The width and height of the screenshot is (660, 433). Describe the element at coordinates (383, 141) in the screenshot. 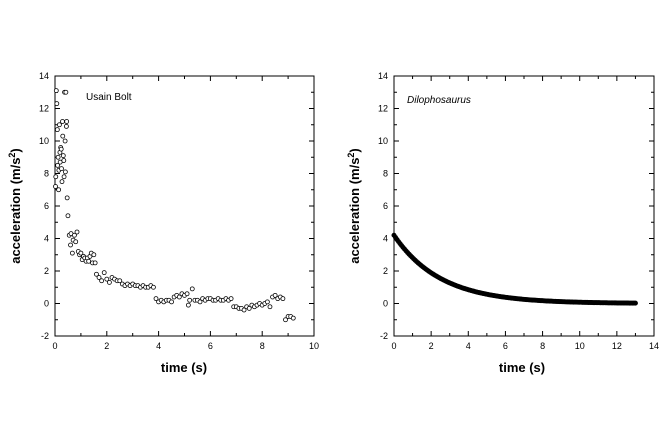

I see `y-tick-label: 10` at that location.